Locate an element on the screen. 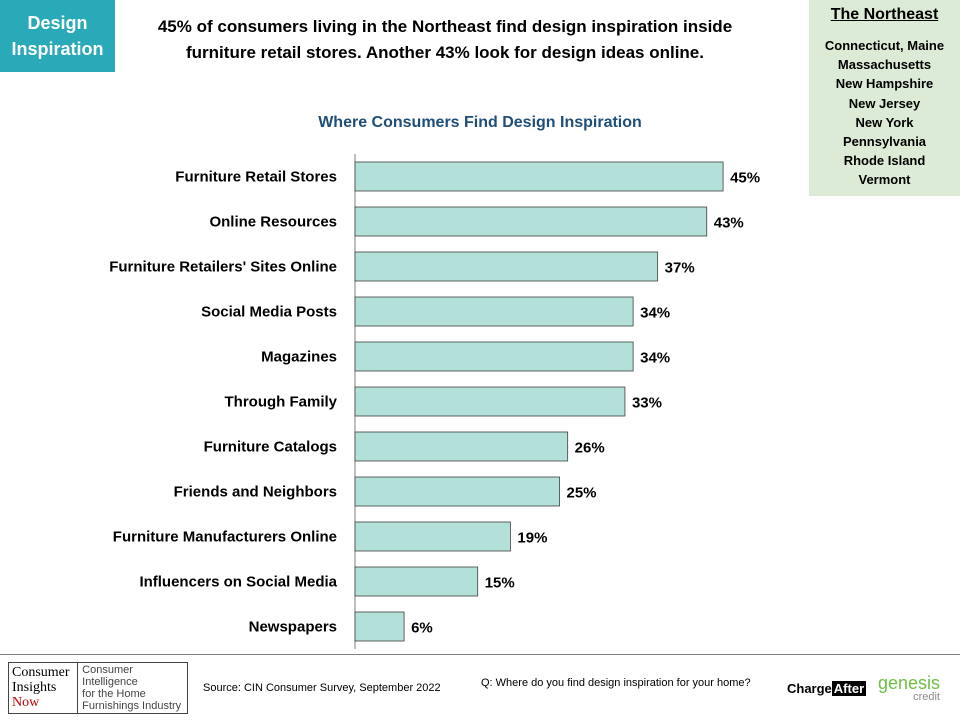 The height and width of the screenshot is (720, 960). genesis-logo-name: genesis is located at coordinates (908, 683).